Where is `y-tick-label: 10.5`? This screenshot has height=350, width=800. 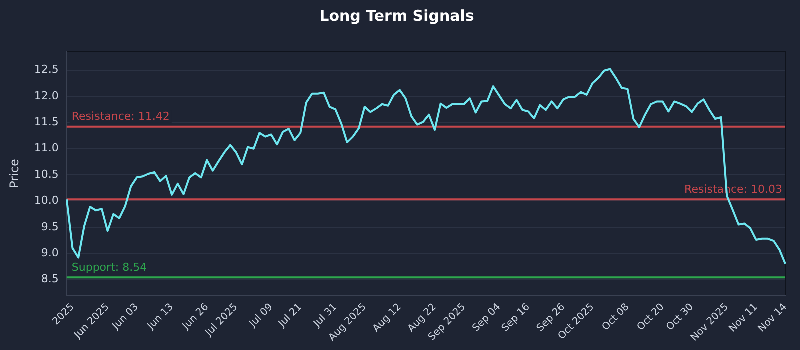
y-tick-label: 10.5 is located at coordinates (46, 174).